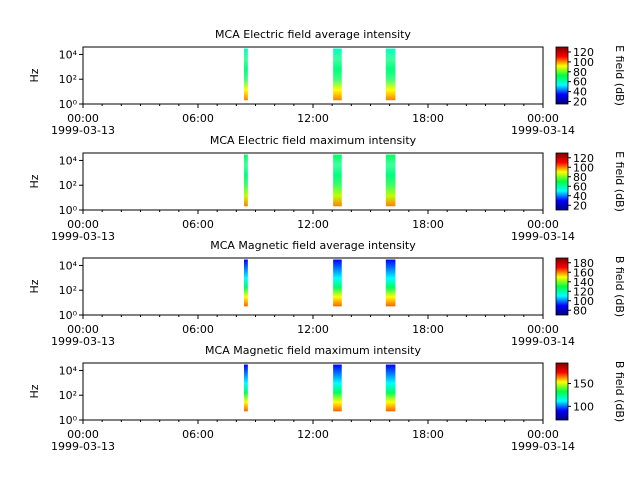 This screenshot has height=480, width=640. Describe the element at coordinates (313, 245) in the screenshot. I see `panel-title: MCA Magnetic field average intensity` at that location.